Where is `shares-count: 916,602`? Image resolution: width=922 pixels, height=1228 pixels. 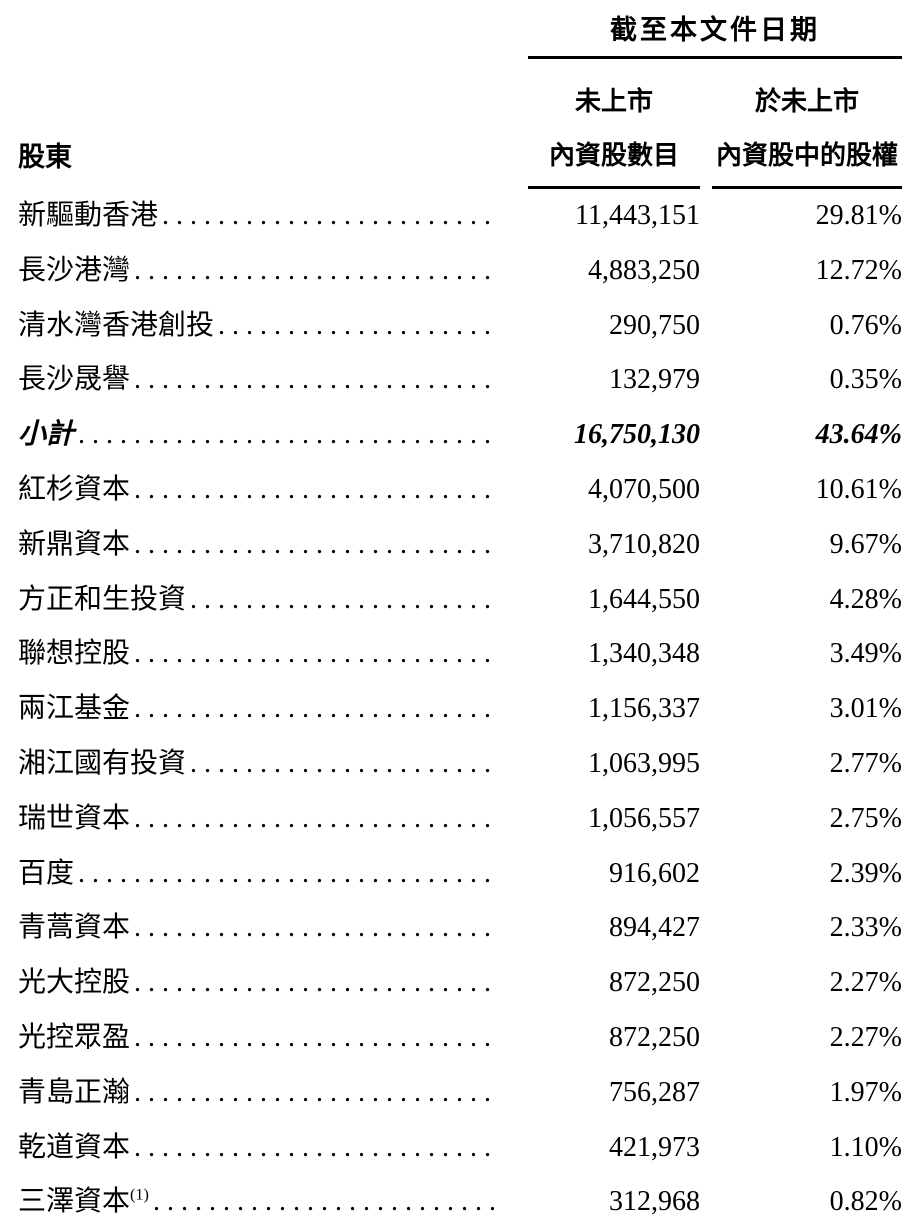 shares-count: 916,602 is located at coordinates (654, 873).